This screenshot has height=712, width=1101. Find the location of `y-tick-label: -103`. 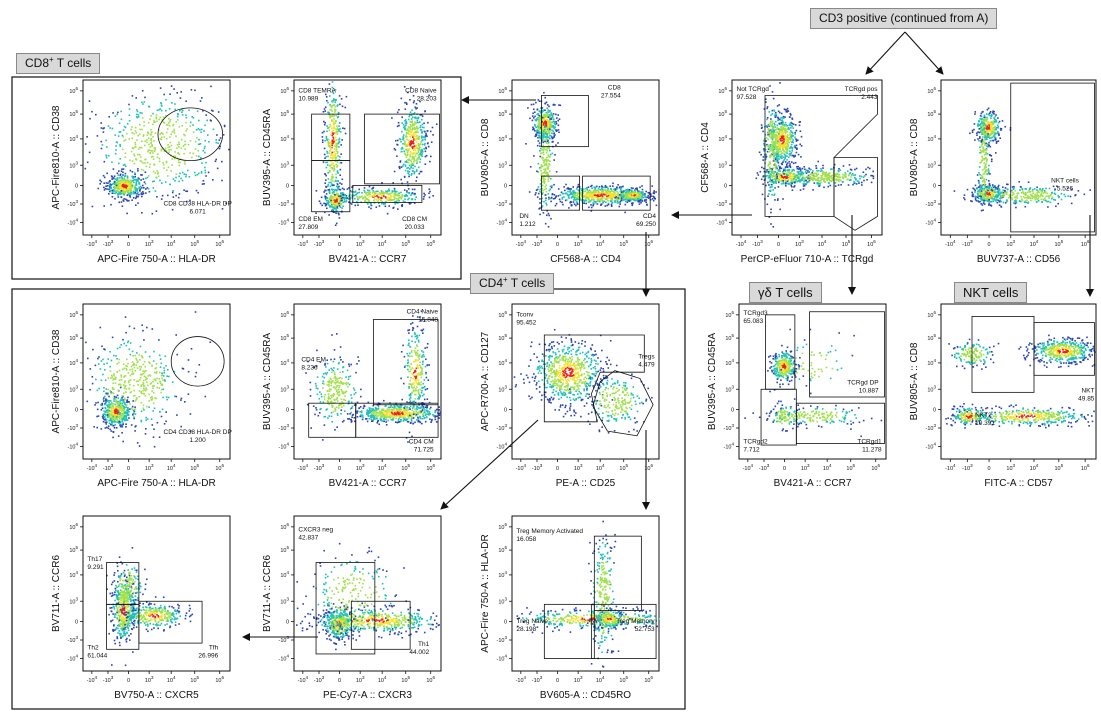

y-tick-label: -103 is located at coordinates (73, 203).